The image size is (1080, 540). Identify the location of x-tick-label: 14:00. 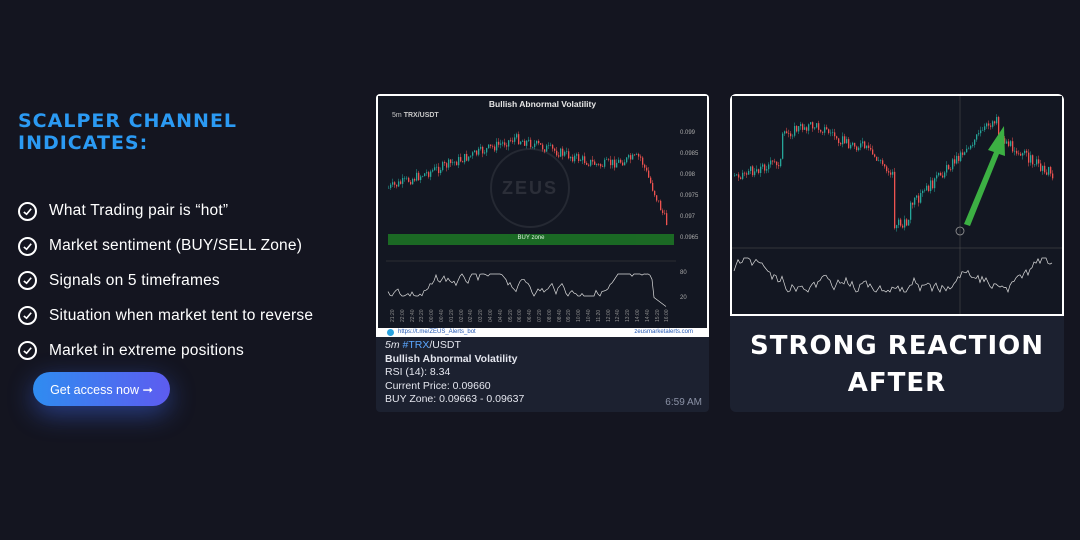
(638, 315).